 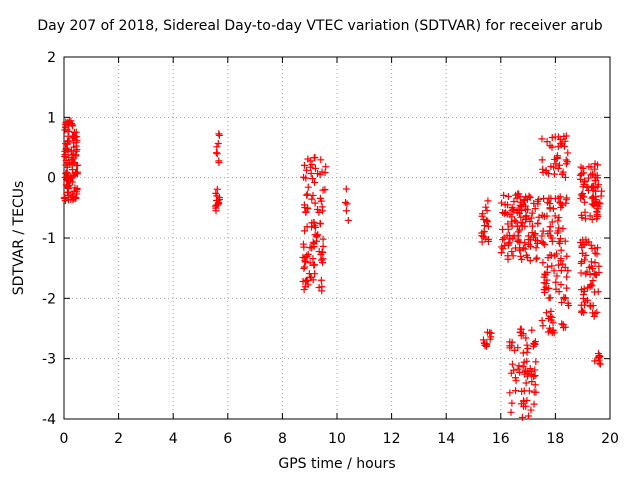 I want to click on y-tick-label: 2, so click(x=51, y=58).